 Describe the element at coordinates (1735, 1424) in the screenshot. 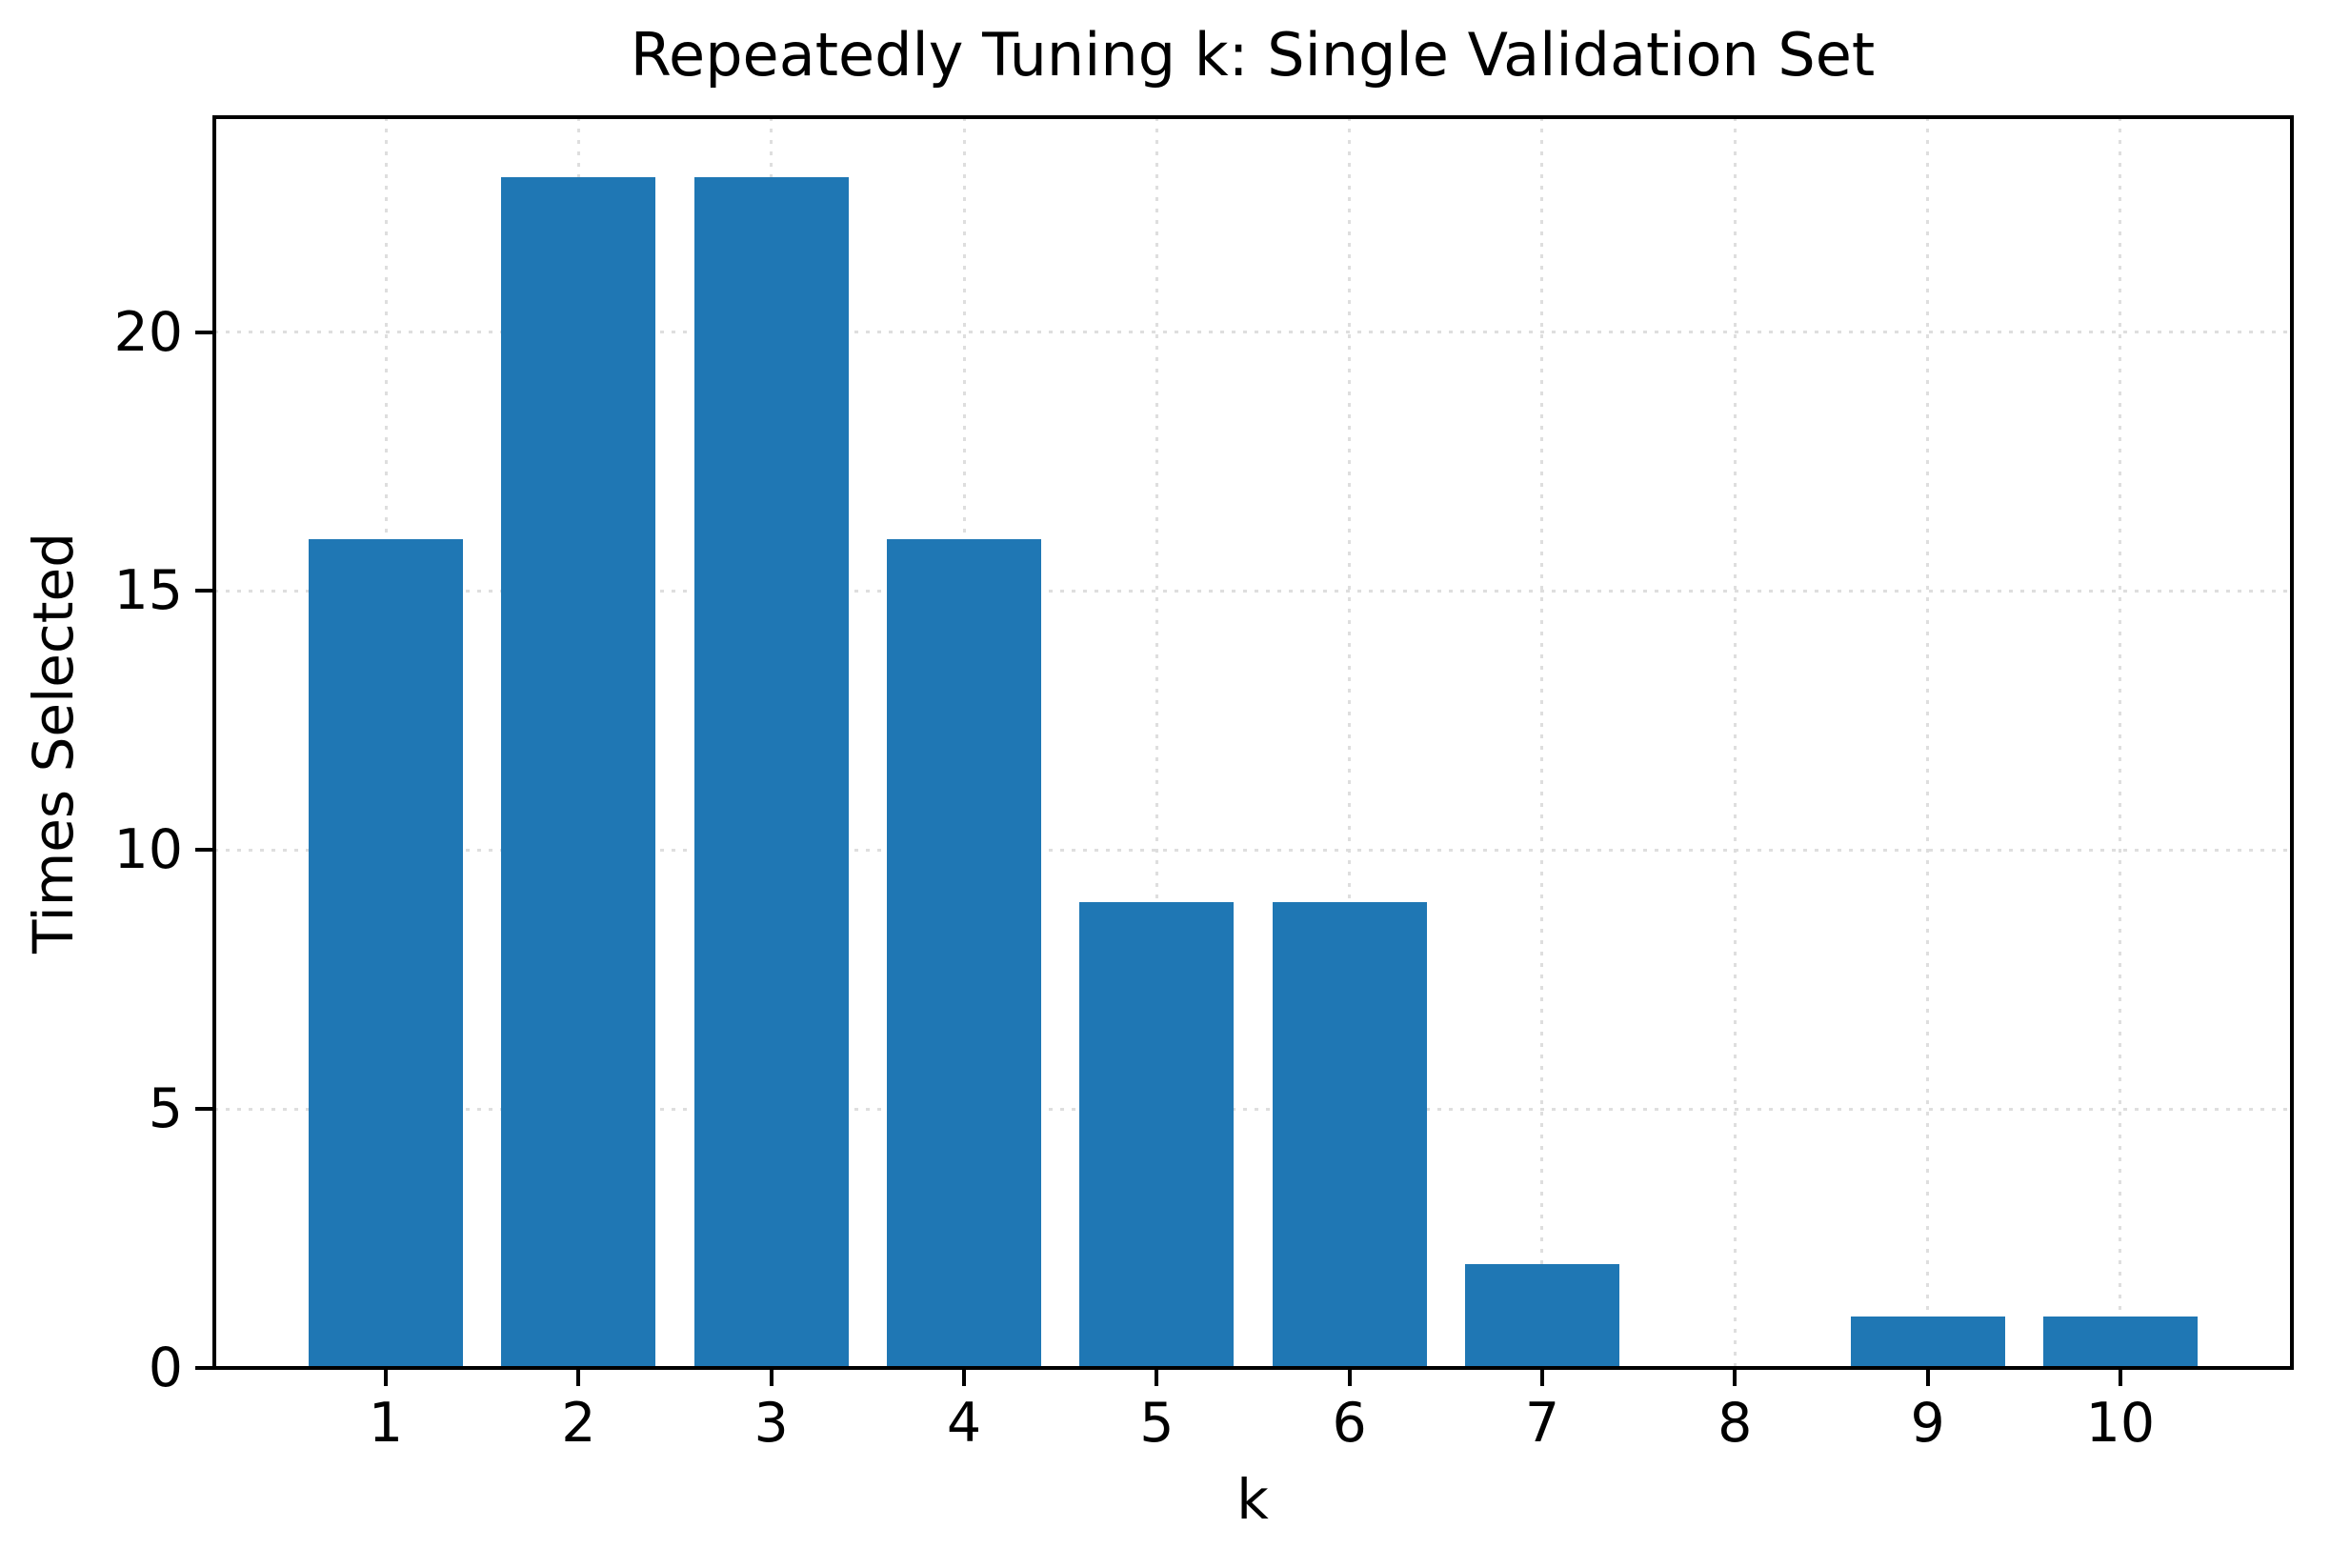

I see `x-tick-label: 8` at that location.